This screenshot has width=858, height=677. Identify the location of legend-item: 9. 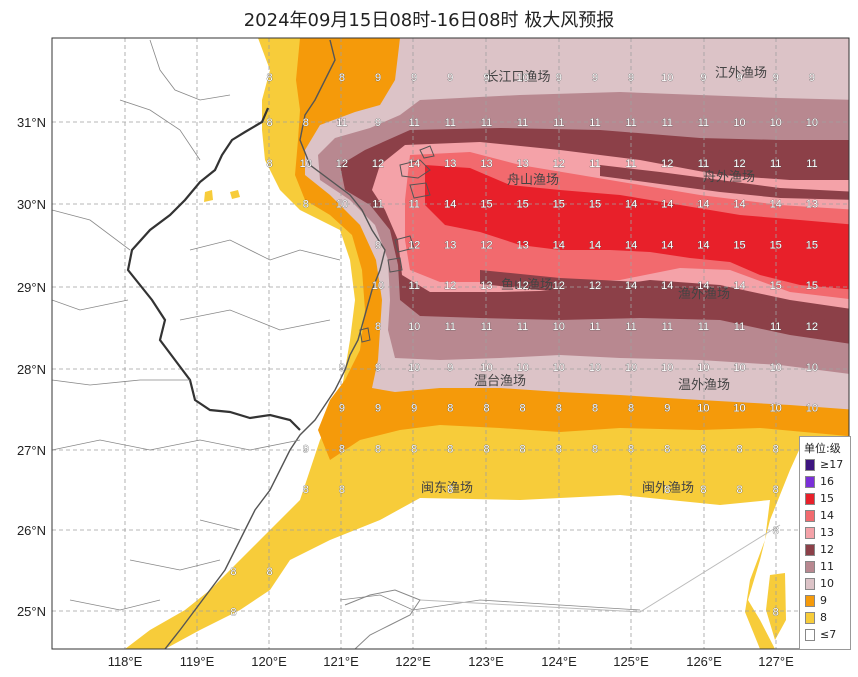
(826, 601).